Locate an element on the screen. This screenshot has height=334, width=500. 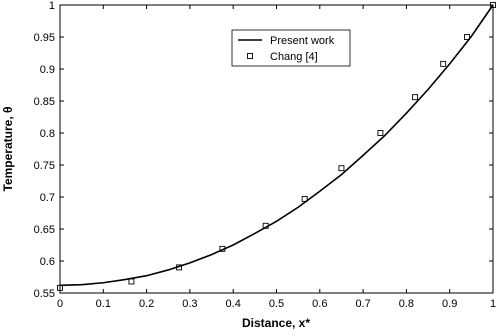
y-tick-label: 0.55 is located at coordinates (44, 294).